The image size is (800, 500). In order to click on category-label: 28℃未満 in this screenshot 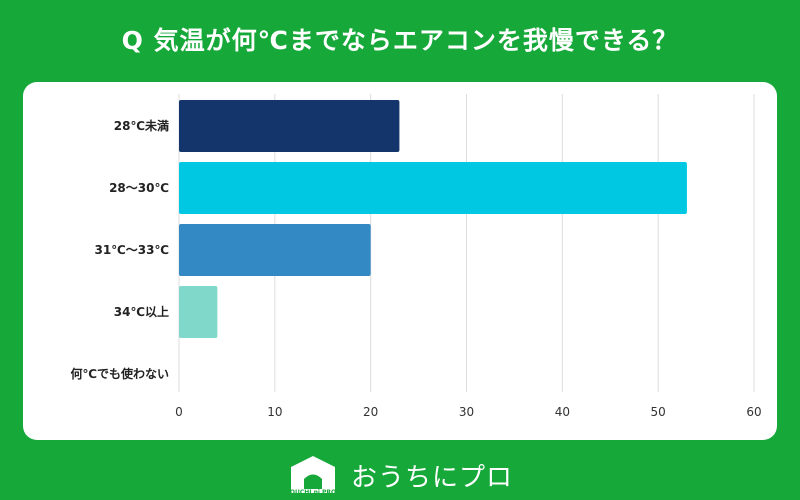, I will do `click(141, 125)`.